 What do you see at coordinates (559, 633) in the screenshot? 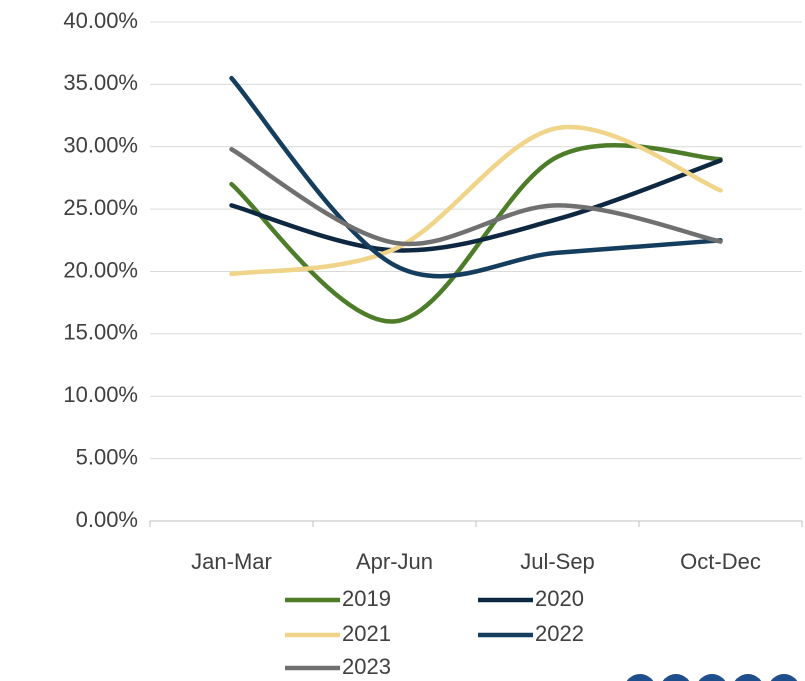
I see `legend-label: 2022` at bounding box center [559, 633].